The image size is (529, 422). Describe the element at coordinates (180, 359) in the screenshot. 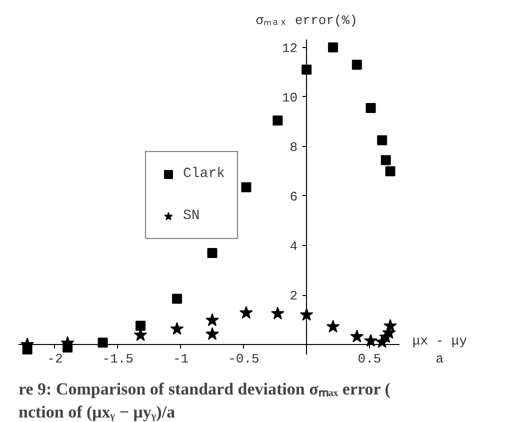

I see `x-tick-label: -1` at that location.